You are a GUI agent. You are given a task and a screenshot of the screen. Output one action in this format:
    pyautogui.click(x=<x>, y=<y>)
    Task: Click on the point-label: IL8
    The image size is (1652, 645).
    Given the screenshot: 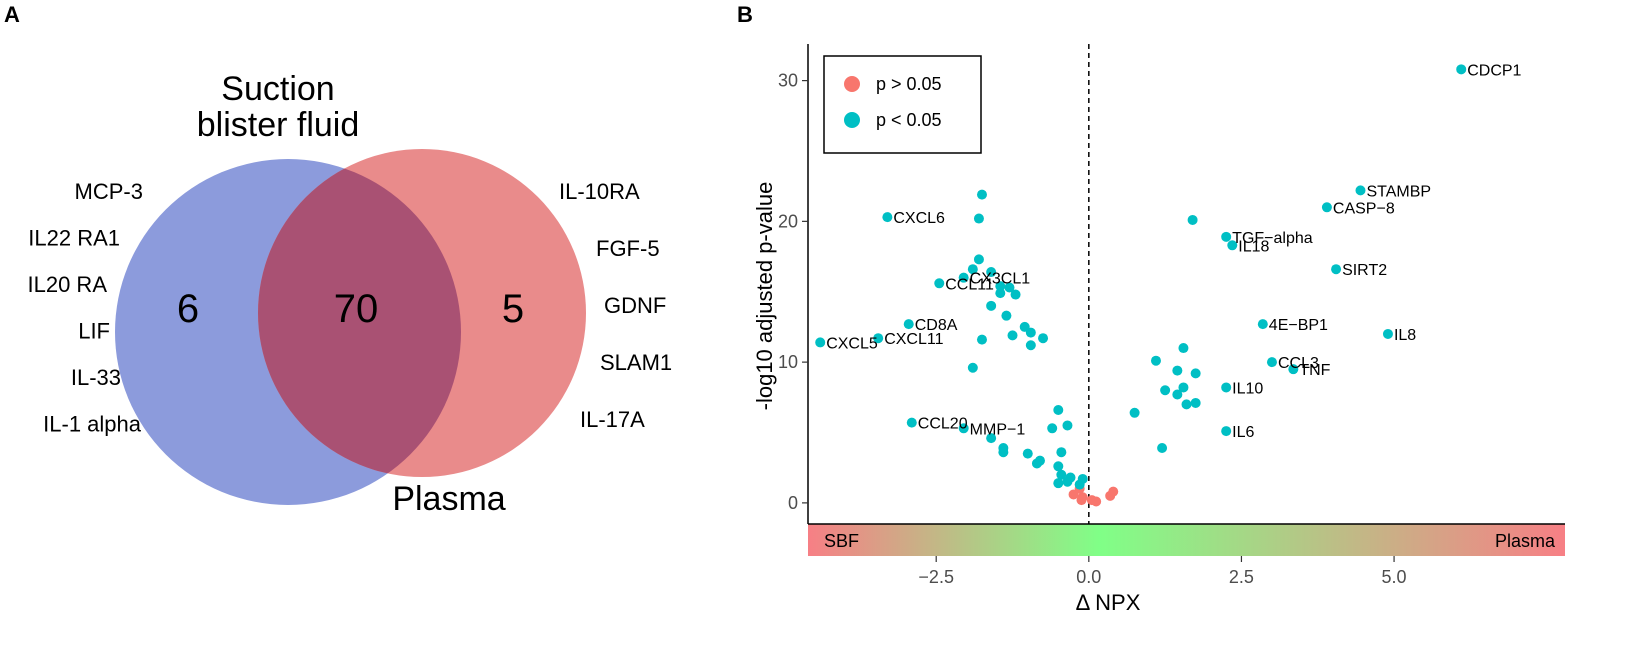 What is the action you would take?
    pyautogui.click(x=1405, y=335)
    